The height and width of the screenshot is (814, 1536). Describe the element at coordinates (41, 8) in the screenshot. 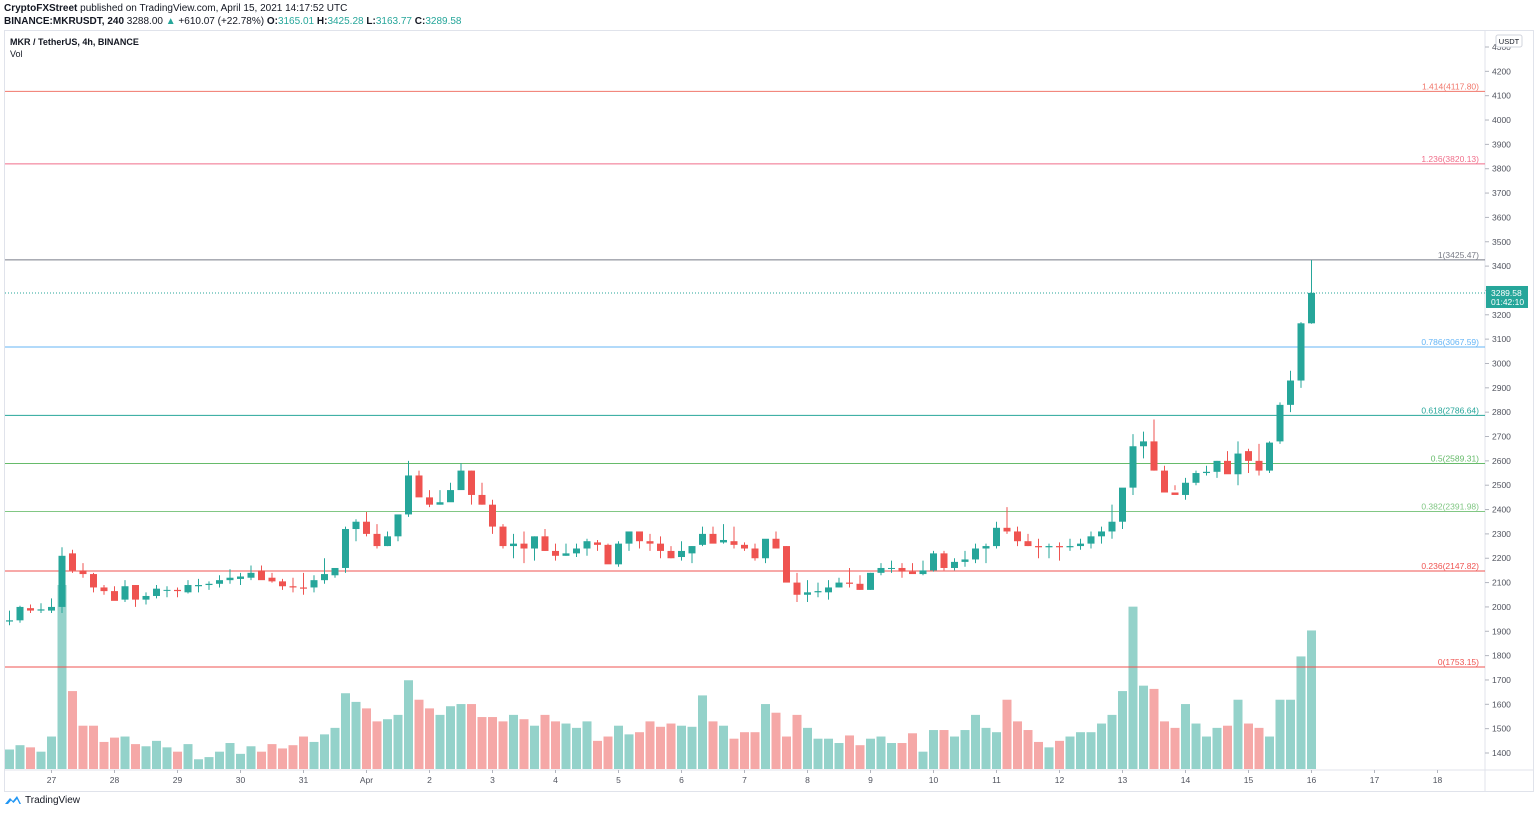

I see `publisher-name: CryptoFXStreet` at that location.